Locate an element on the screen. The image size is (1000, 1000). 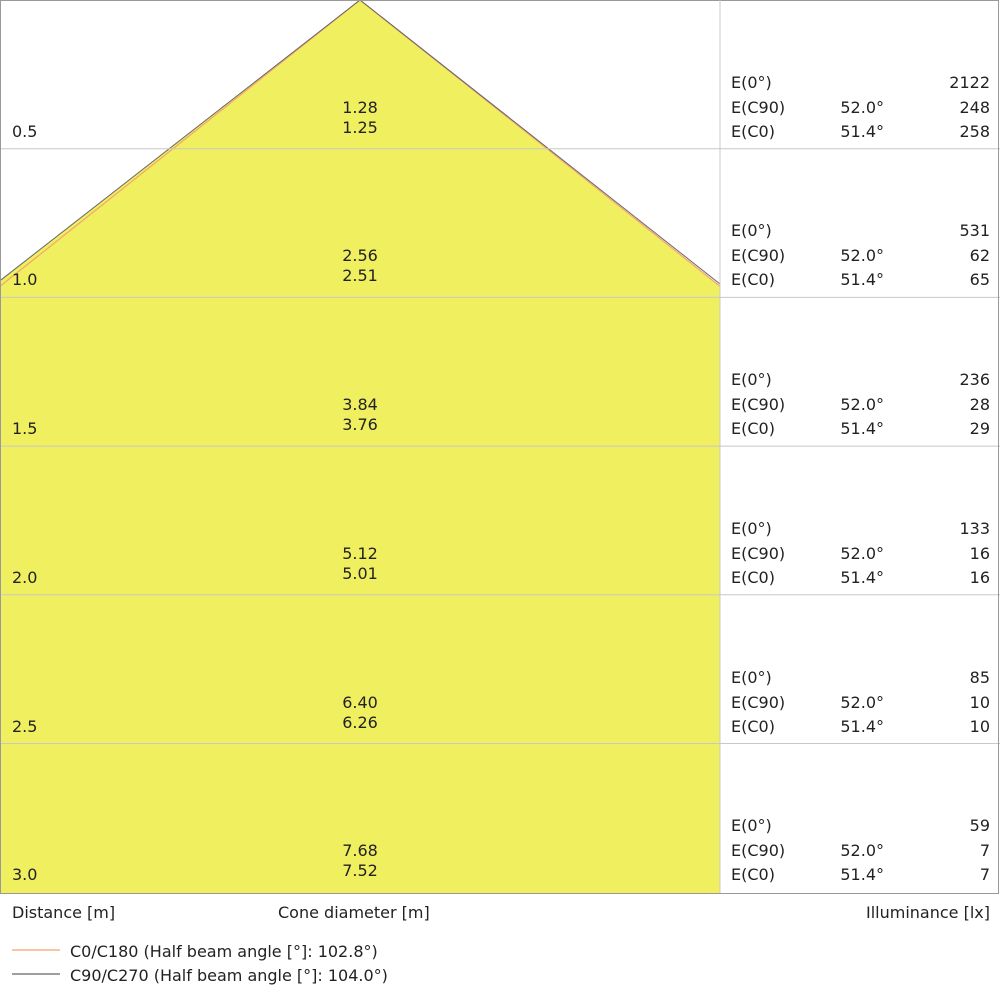
distance-label: 2.0 is located at coordinates (25, 577).